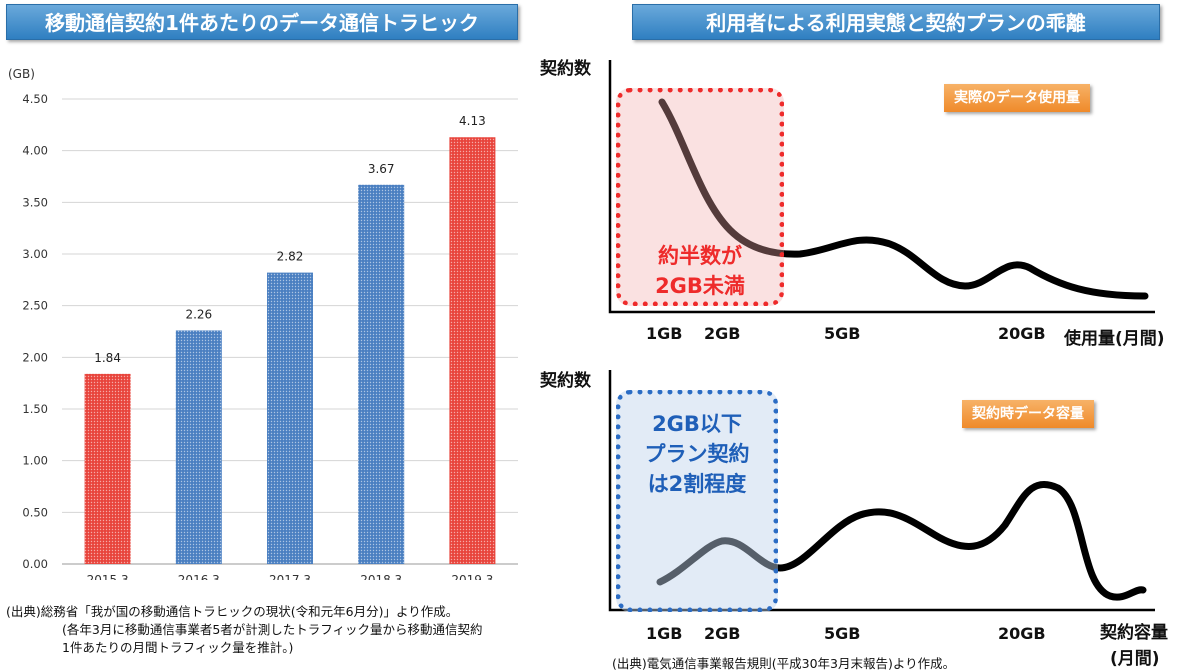 This screenshot has height=672, width=1200. I want to click on contract-callout-line-3: は2割程度, so click(697, 484).